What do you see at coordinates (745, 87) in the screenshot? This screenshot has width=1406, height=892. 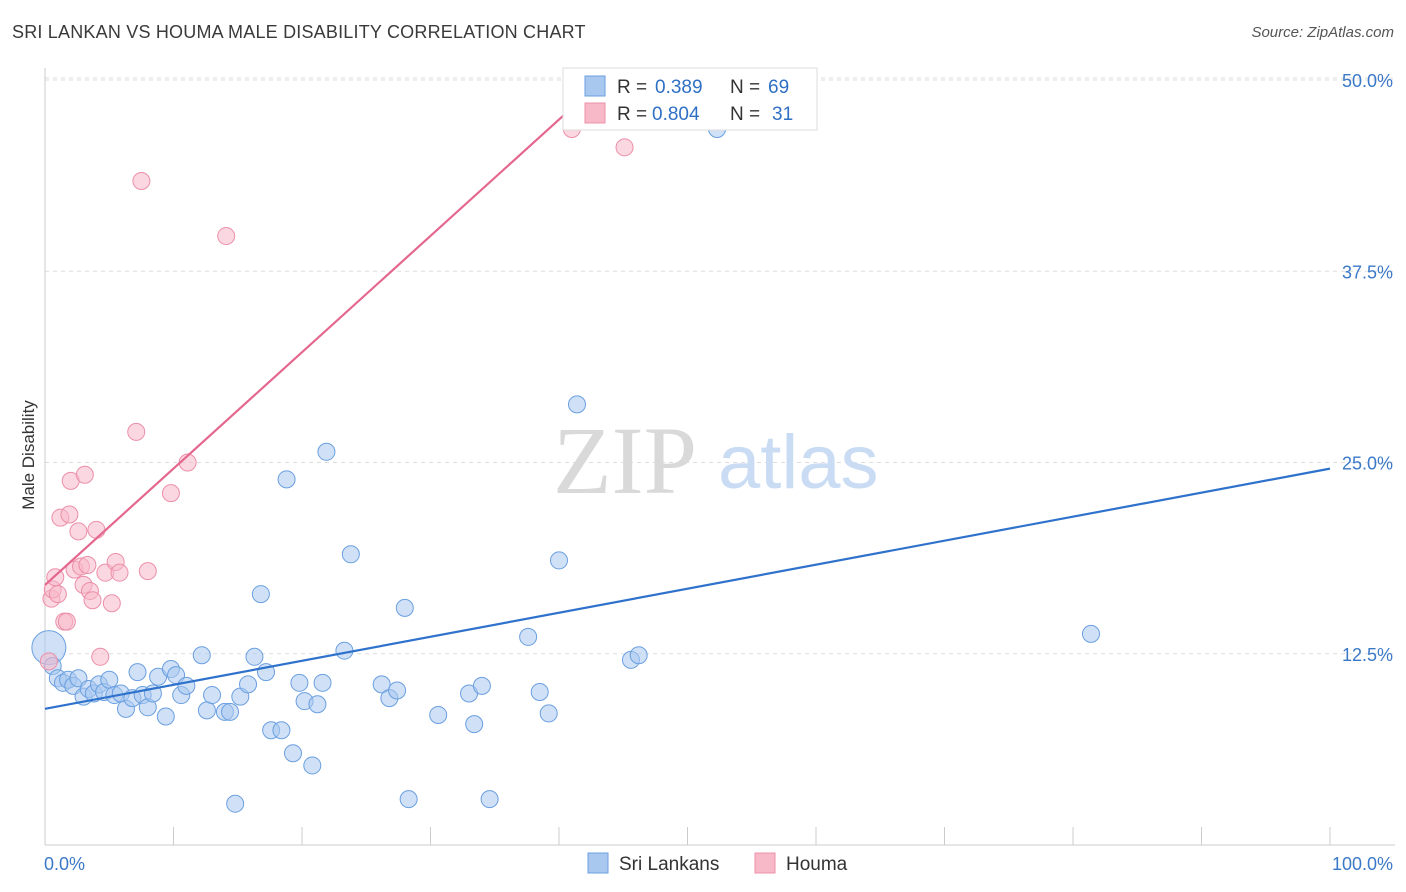 I see `legend-n-label-blue: N =` at bounding box center [745, 87].